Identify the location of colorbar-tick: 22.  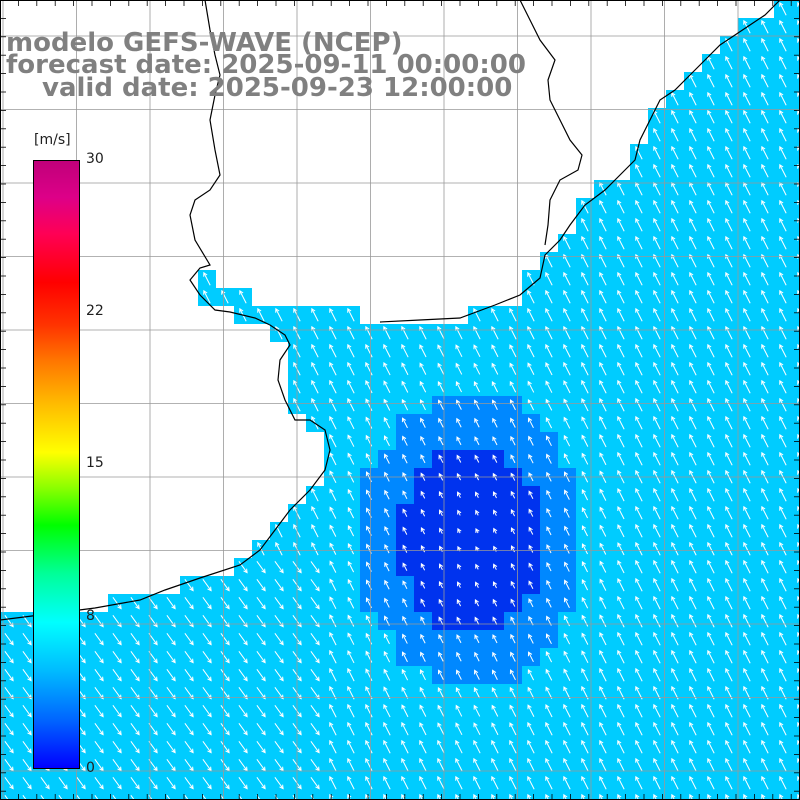
(95, 311).